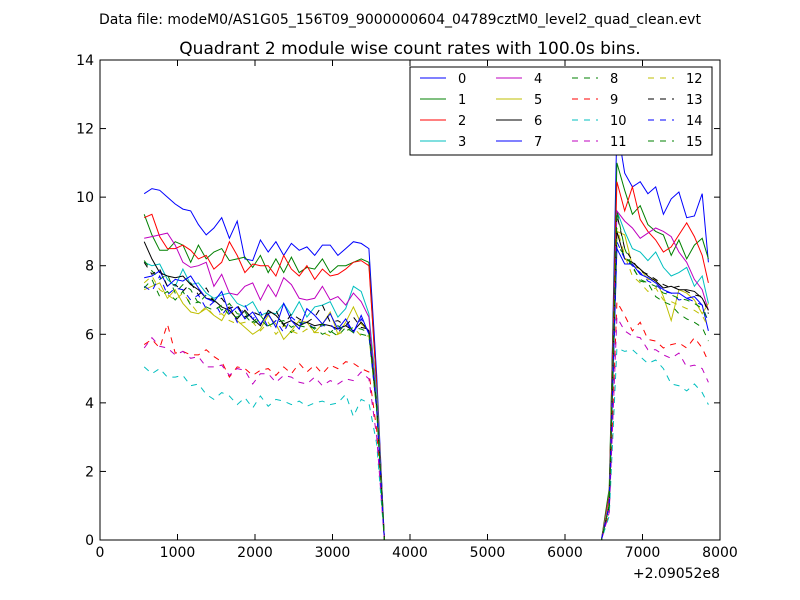 The width and height of the screenshot is (800, 600). I want to click on x-tick-label: 0, so click(100, 553).